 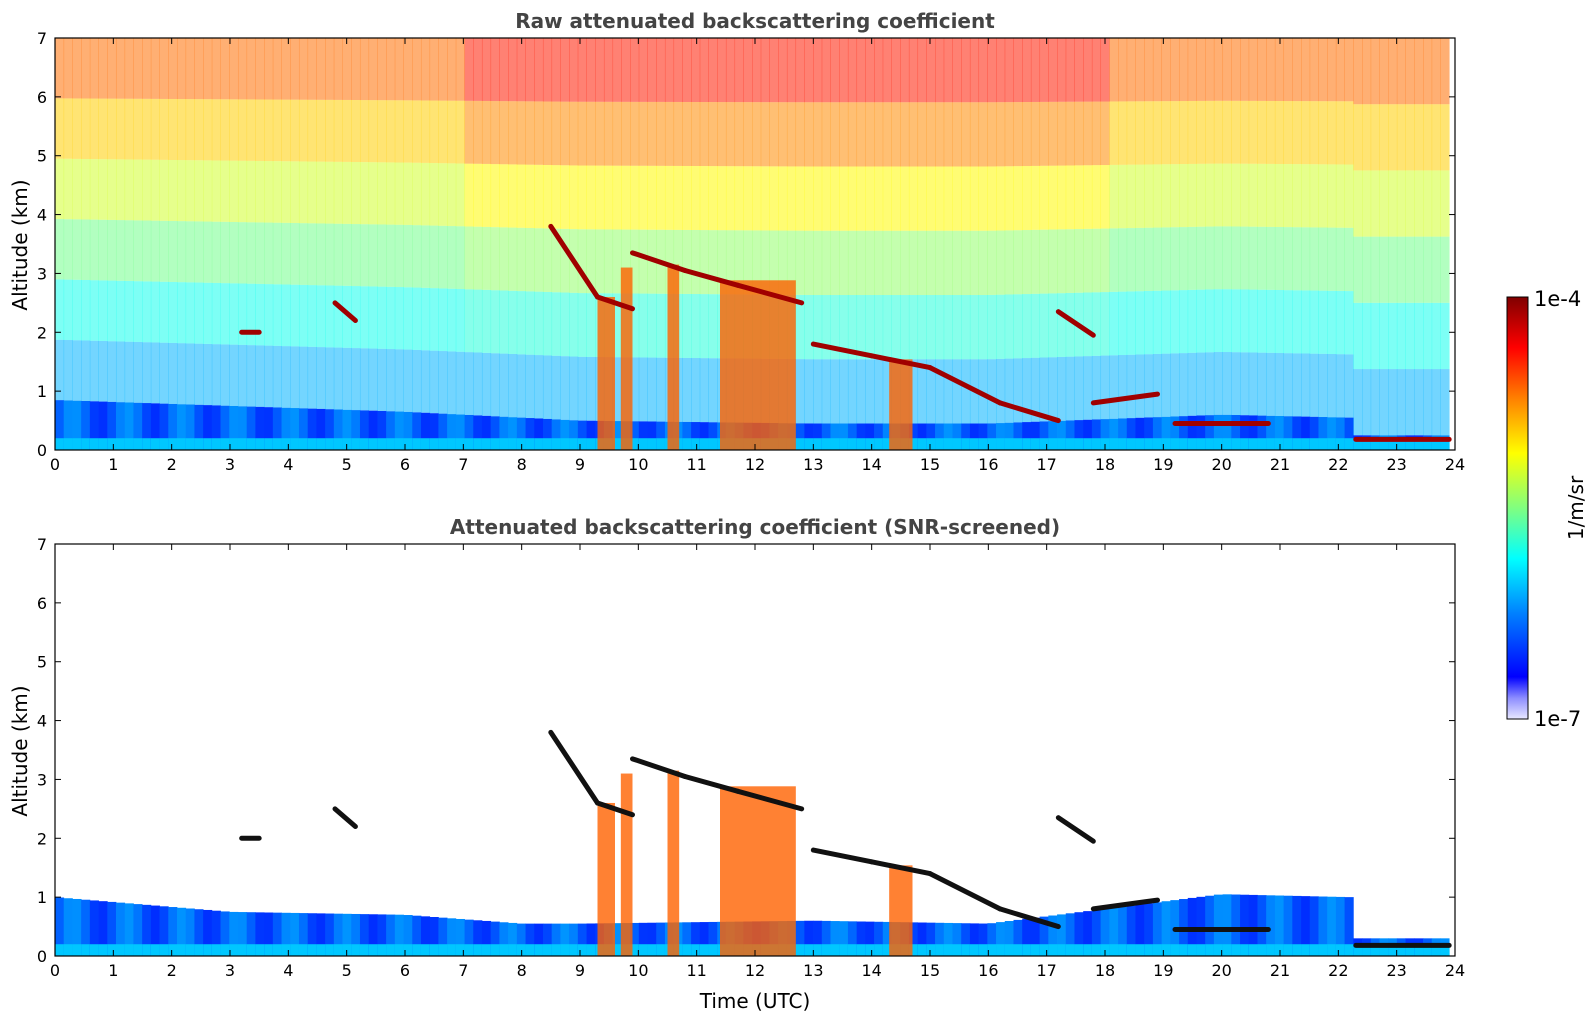 What do you see at coordinates (626, 358) in the screenshot?
I see `virga-column` at bounding box center [626, 358].